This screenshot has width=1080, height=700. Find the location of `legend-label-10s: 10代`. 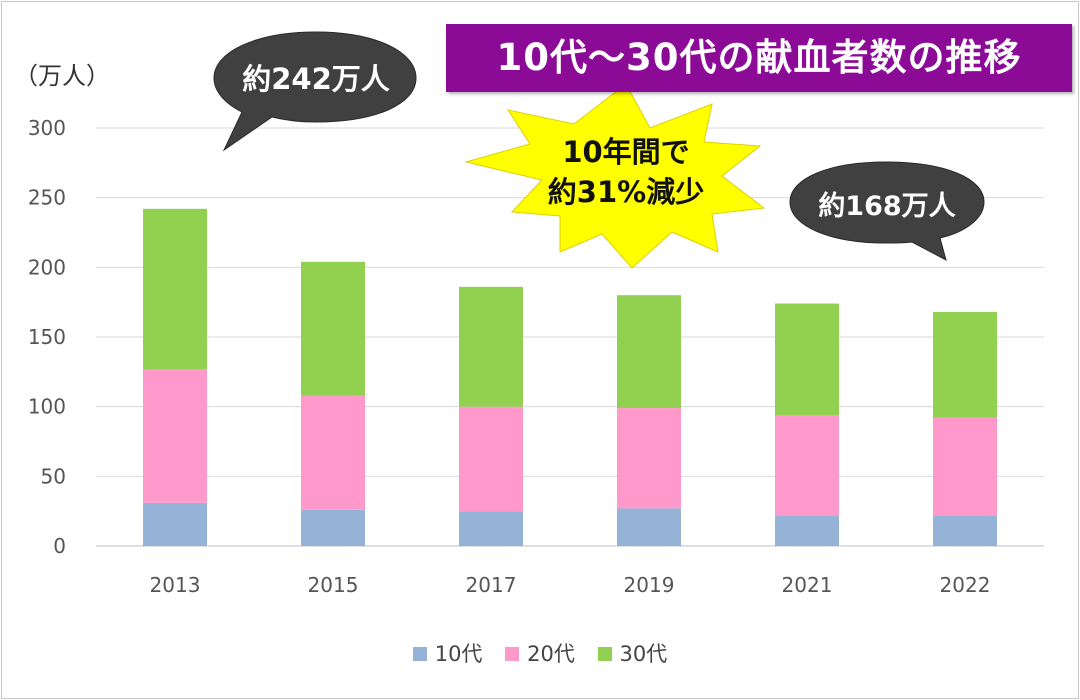

legend-label-10s: 10代 is located at coordinates (458, 654).